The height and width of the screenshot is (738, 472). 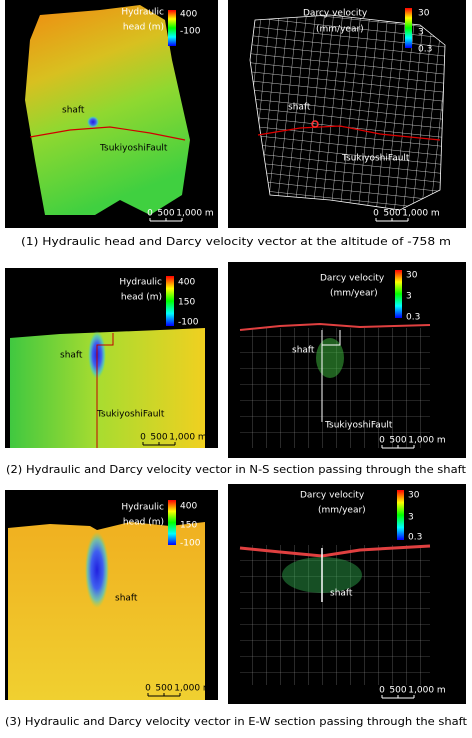 What do you see at coordinates (335, 615) in the screenshot?
I see `velocity-grid` at bounding box center [335, 615].